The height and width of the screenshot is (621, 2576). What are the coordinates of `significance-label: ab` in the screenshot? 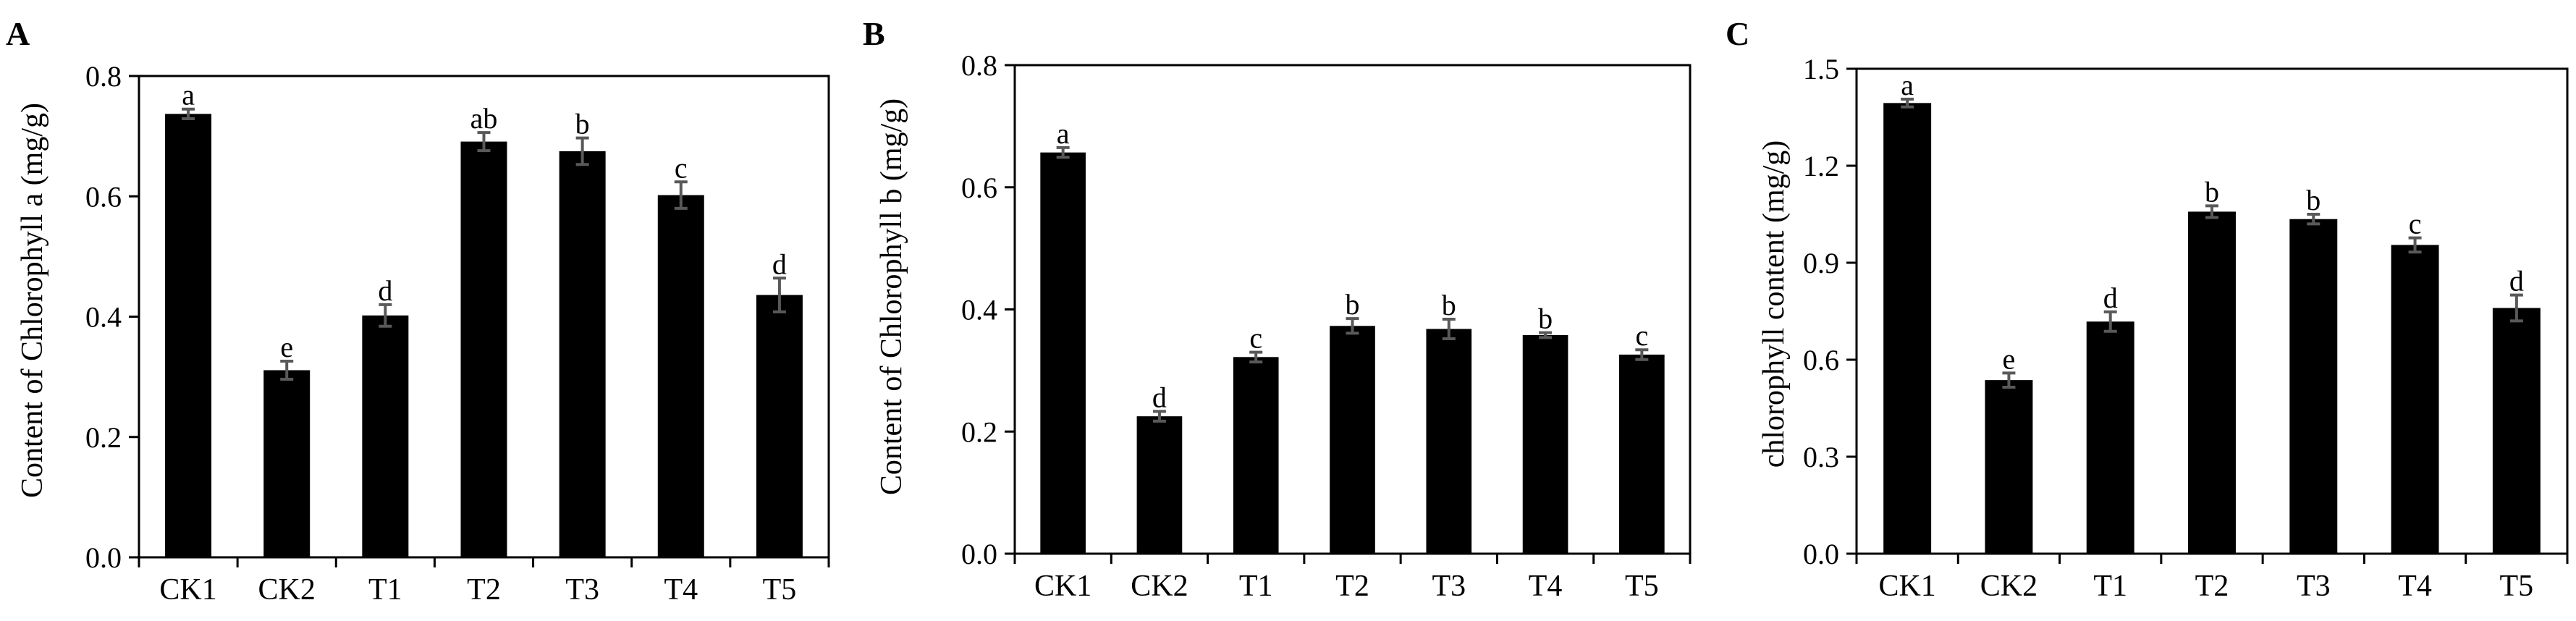 It's located at (484, 118).